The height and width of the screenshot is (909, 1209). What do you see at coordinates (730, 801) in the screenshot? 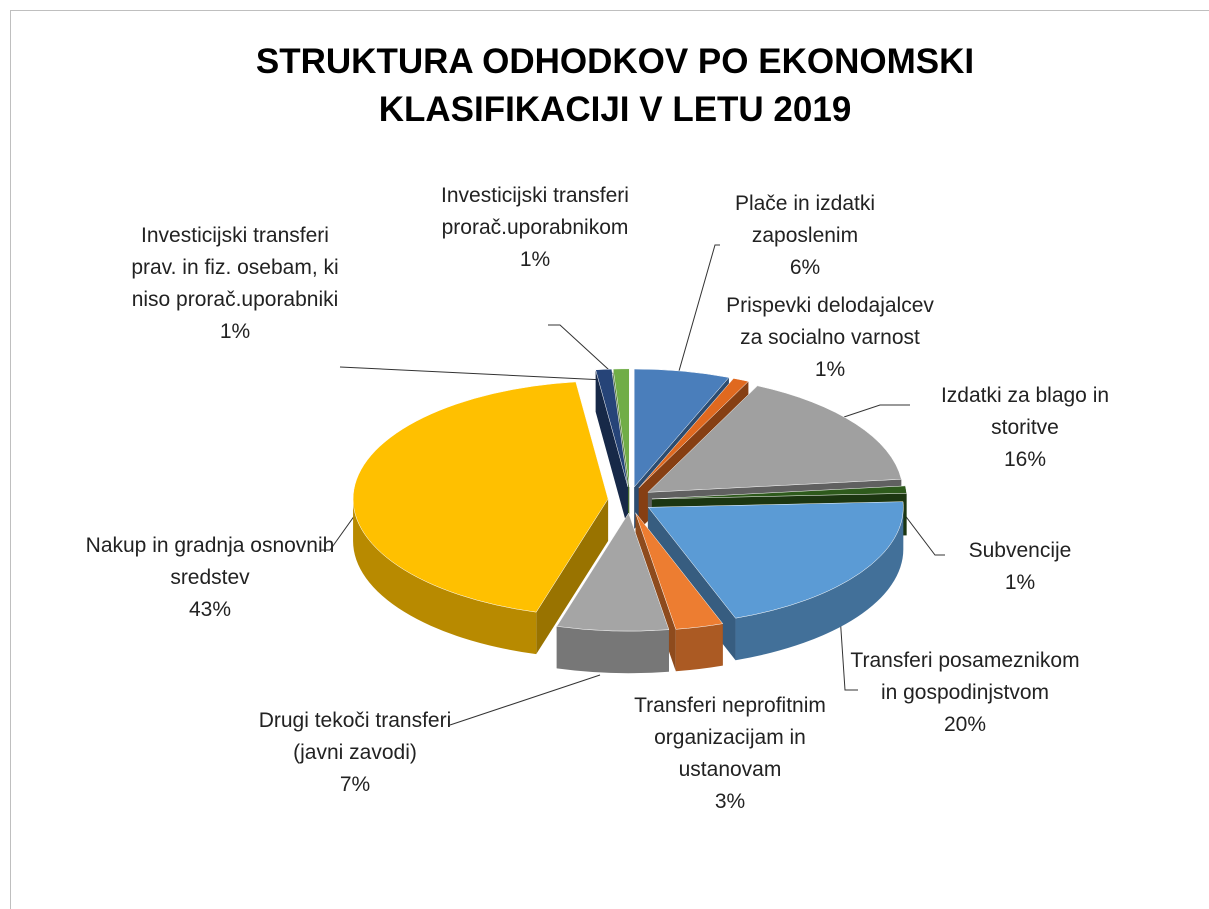
I see `value-label: 3%` at bounding box center [730, 801].